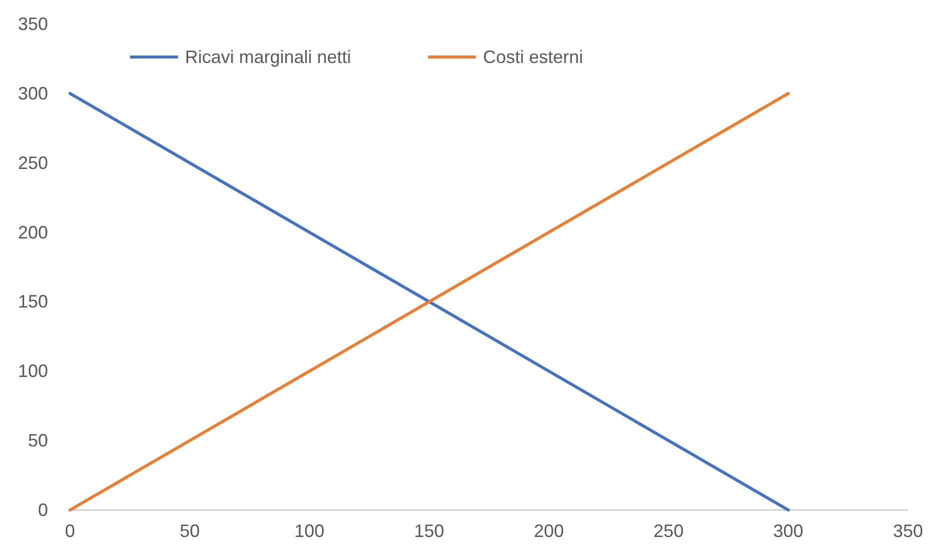  I want to click on x-tick-label: 350, so click(908, 531).